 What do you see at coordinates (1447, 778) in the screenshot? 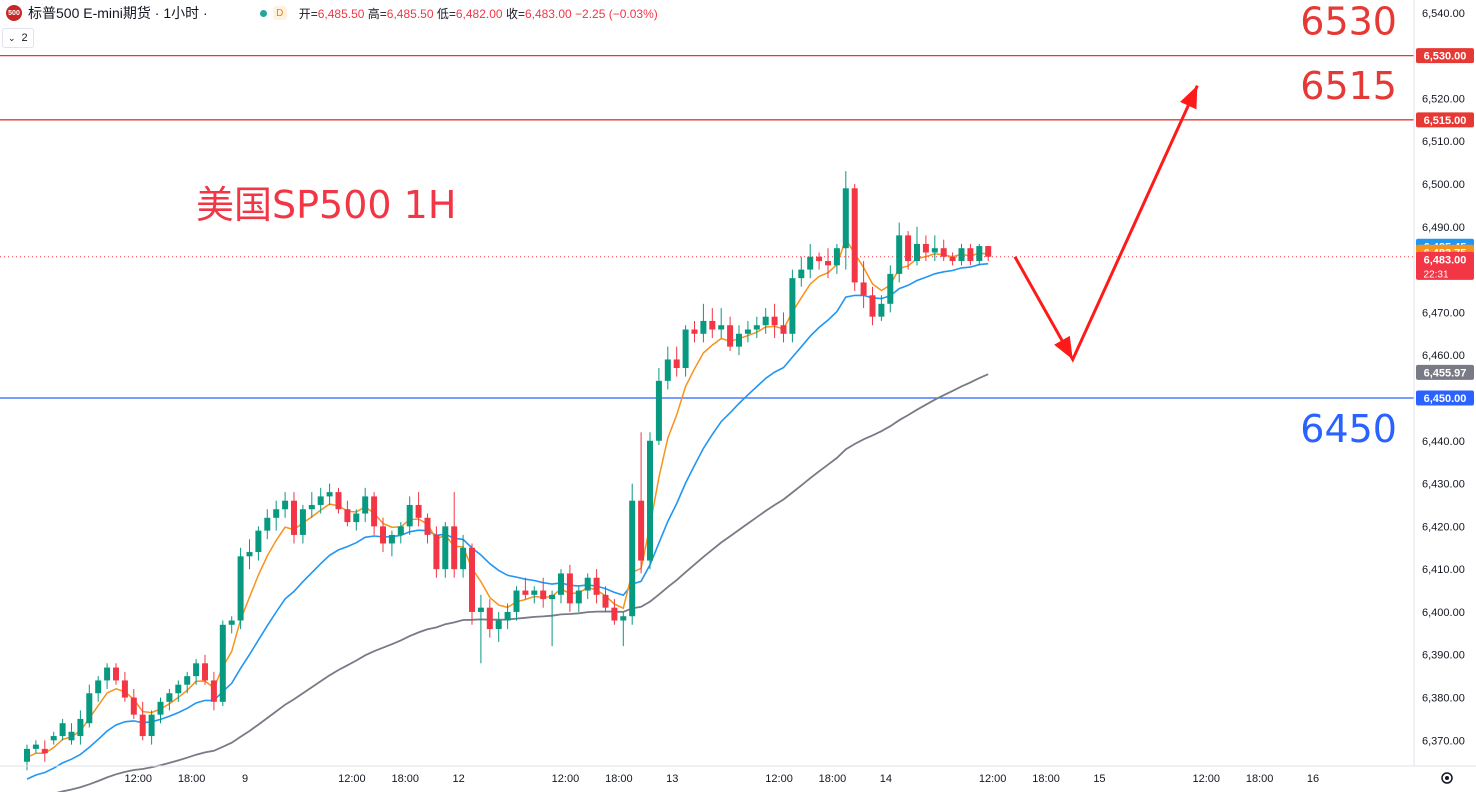
I see `settings-gear-icon` at bounding box center [1447, 778].